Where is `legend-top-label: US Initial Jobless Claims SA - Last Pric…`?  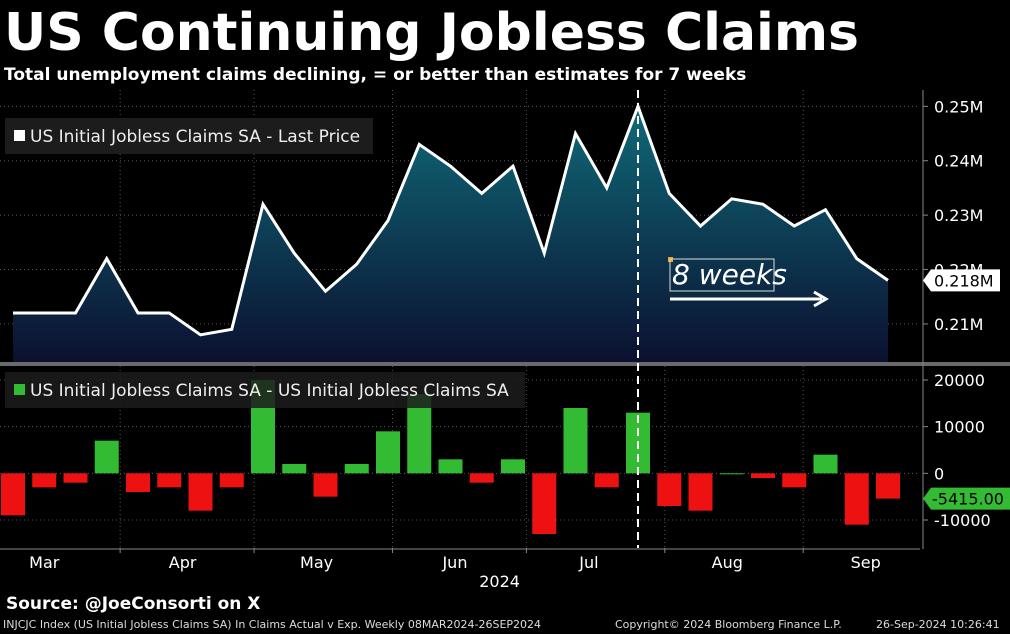
legend-top-label: US Initial Jobless Claims SA - Last Pric… is located at coordinates (195, 137).